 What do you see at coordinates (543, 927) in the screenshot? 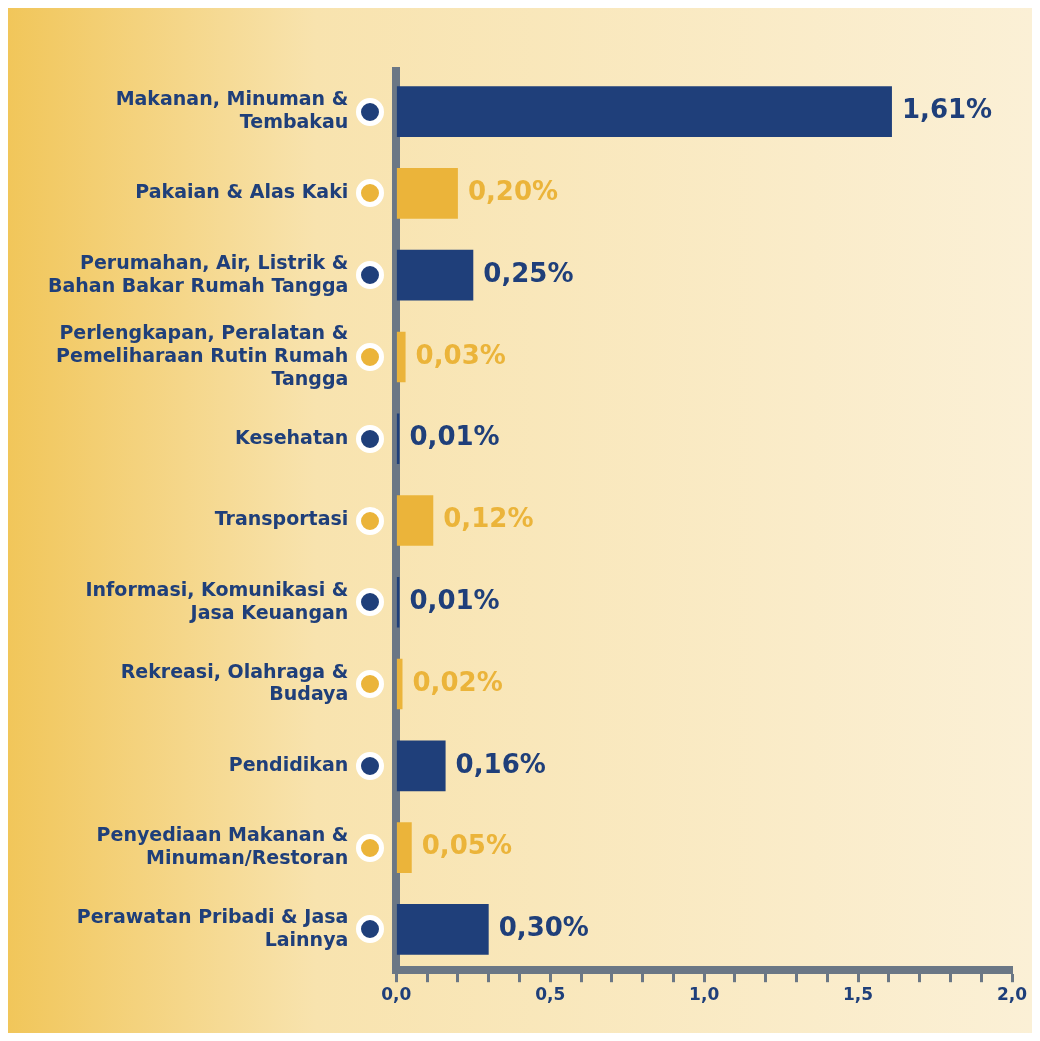
I see `data-label: 0,30%` at bounding box center [543, 927].